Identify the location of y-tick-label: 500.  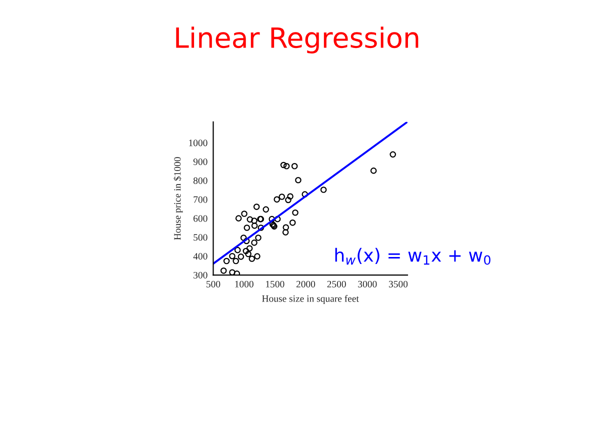
(201, 237).